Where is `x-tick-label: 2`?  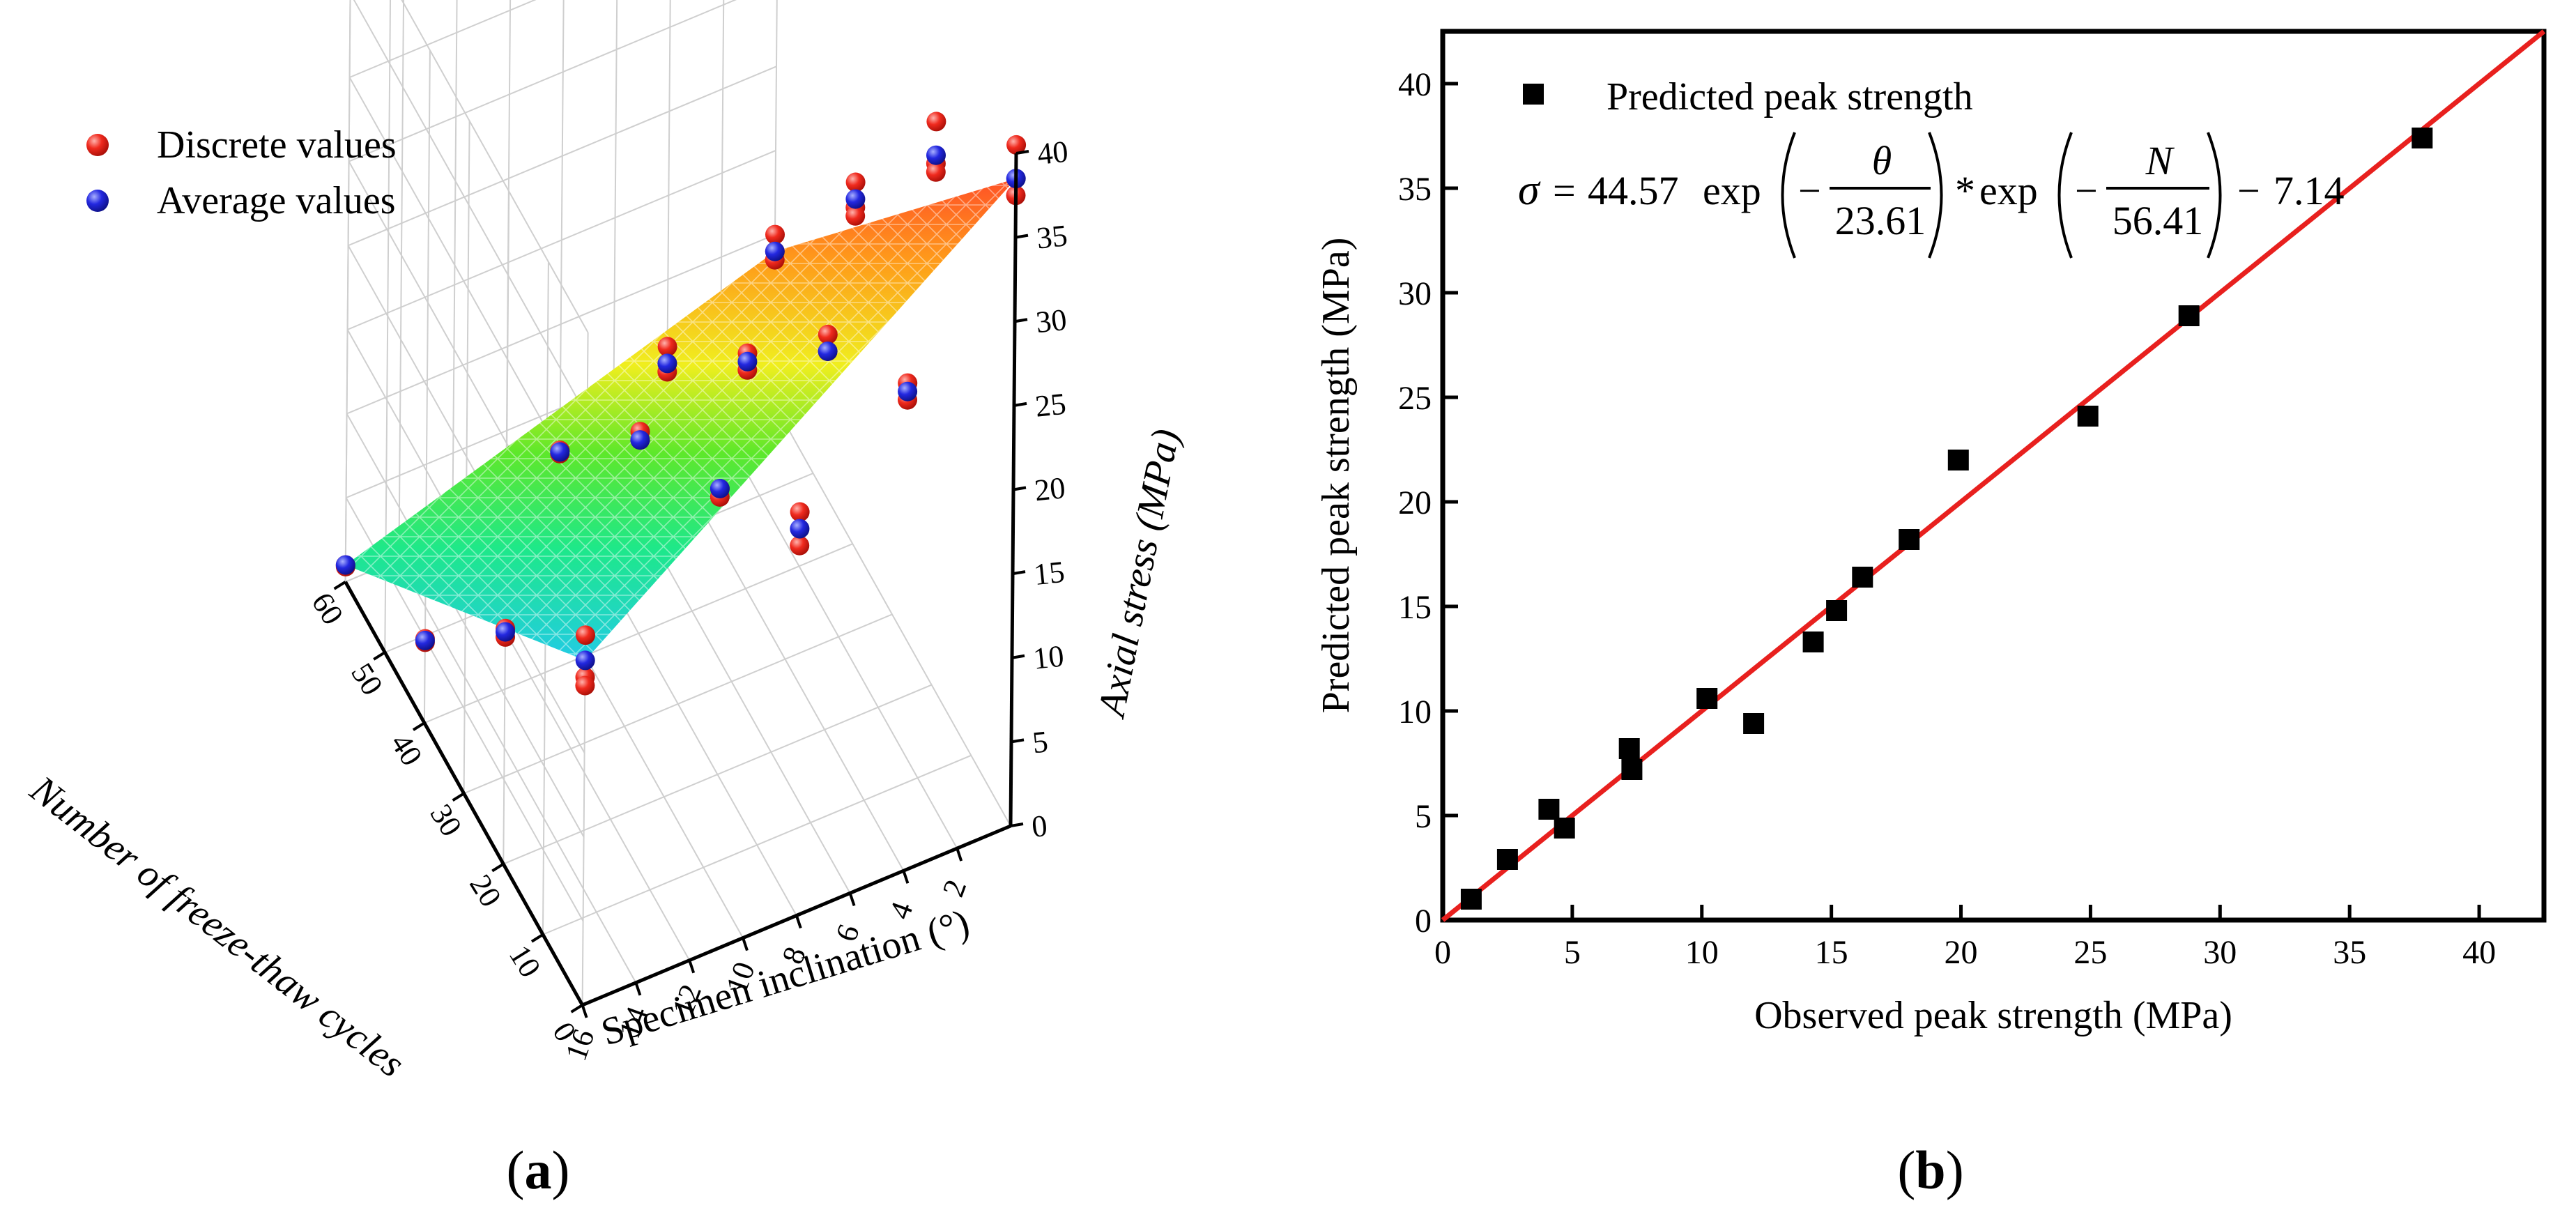 x-tick-label: 2 is located at coordinates (955, 888).